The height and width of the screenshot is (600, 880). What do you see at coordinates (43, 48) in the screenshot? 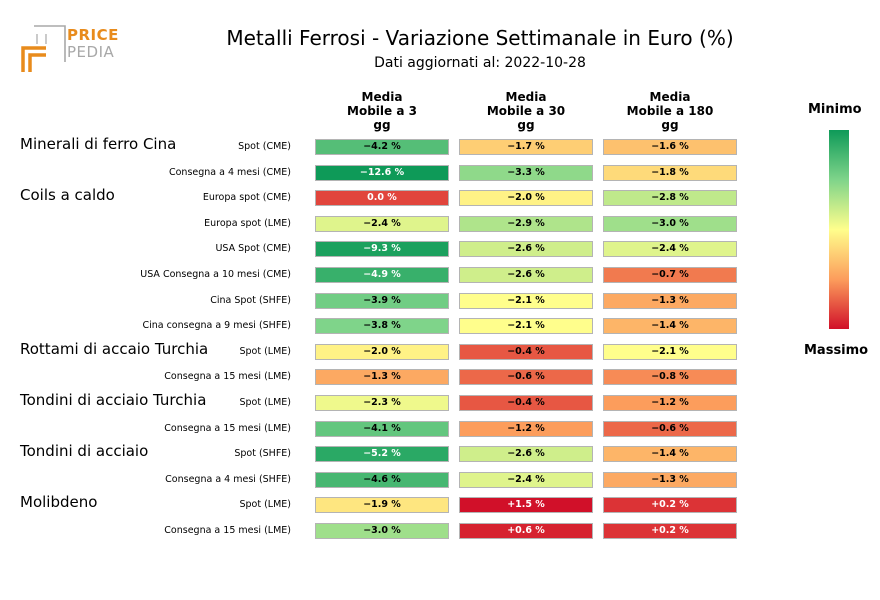
I see `logo-mark-icon` at bounding box center [43, 48].